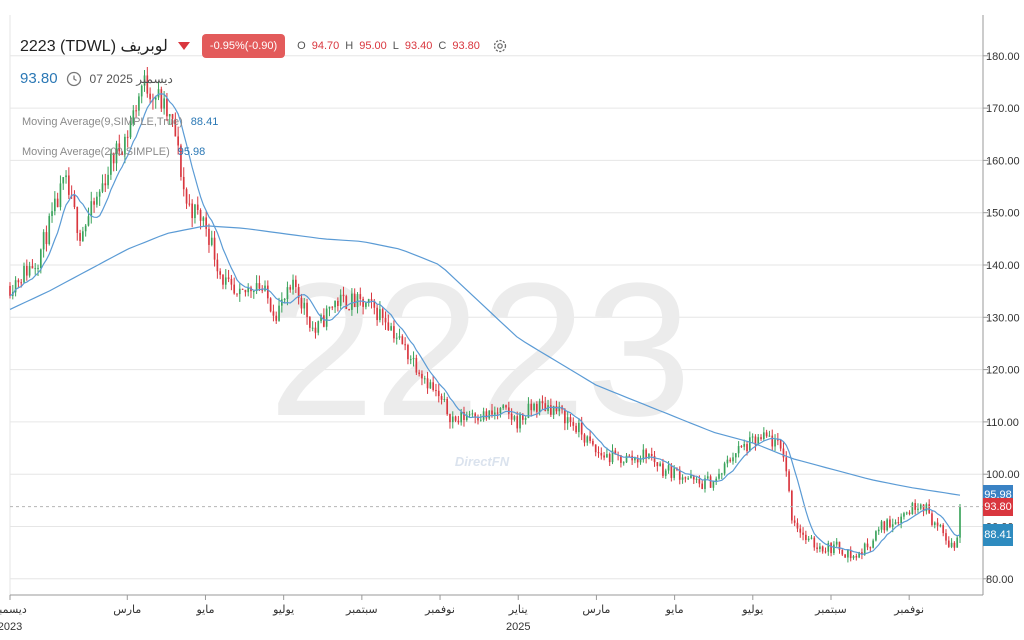 The width and height of the screenshot is (1024, 640). Describe the element at coordinates (830, 609) in the screenshot. I see `x-tick-label: سبتمبر` at that location.